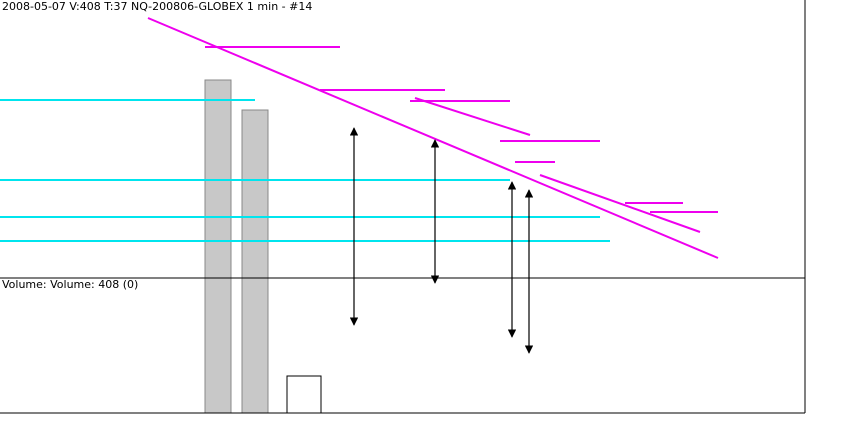  I want to click on volume-title: Volume: Volume: 408 (0), so click(70, 284).